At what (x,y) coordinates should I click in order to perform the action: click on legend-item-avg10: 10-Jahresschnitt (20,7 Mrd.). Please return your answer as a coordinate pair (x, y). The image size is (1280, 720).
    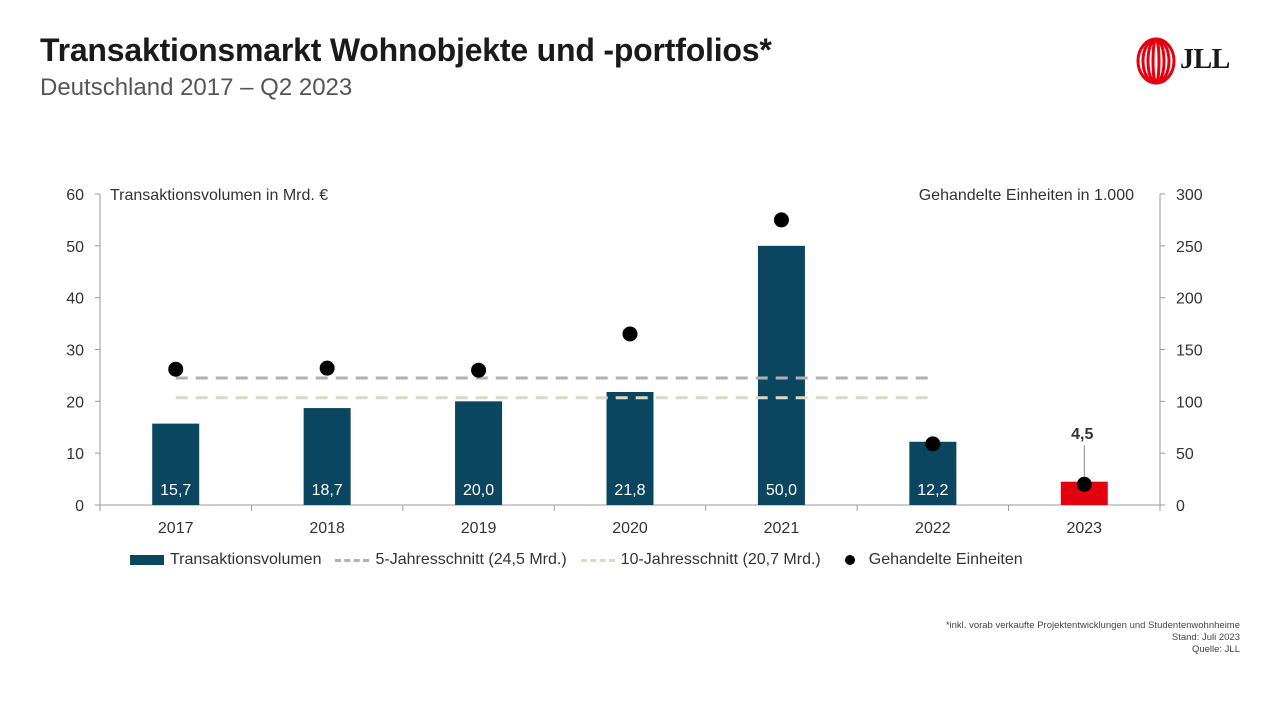
    Looking at the image, I should click on (700, 560).